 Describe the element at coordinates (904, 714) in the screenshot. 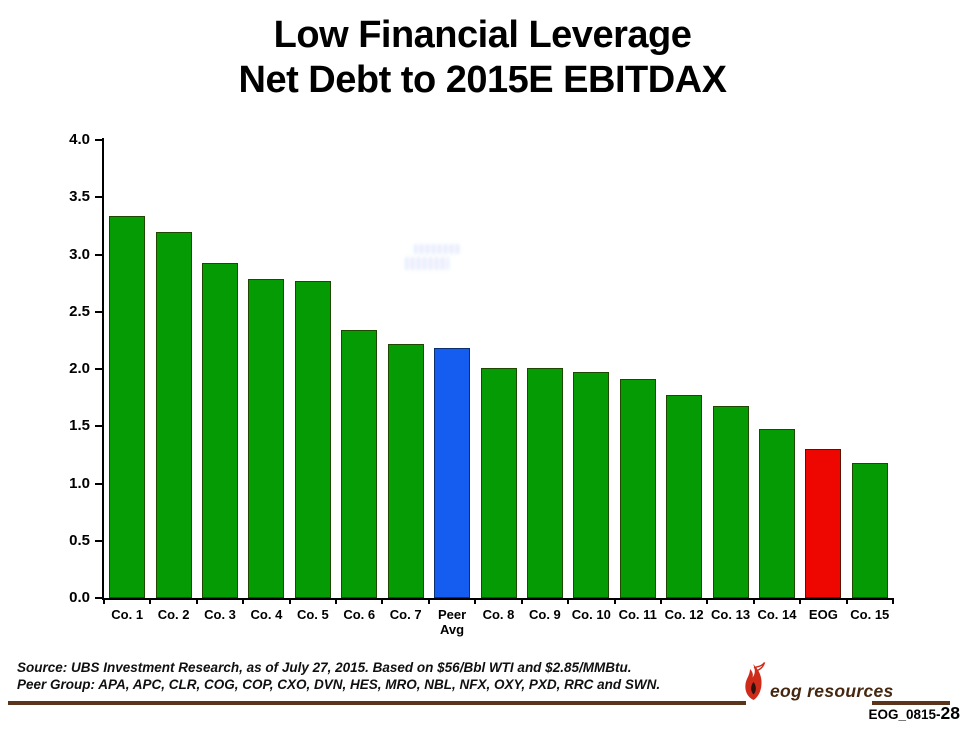

I see `slide-code-prefix: EOG_0815-` at that location.